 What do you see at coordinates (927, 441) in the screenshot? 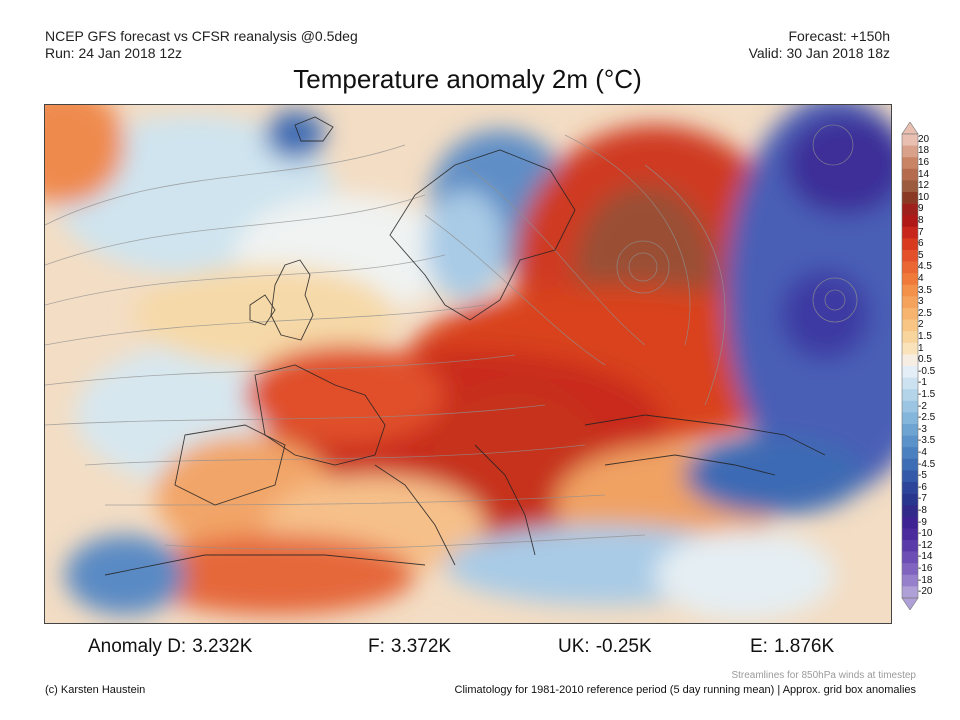
I see `colorbar-tick-label: -3.5` at bounding box center [927, 441].